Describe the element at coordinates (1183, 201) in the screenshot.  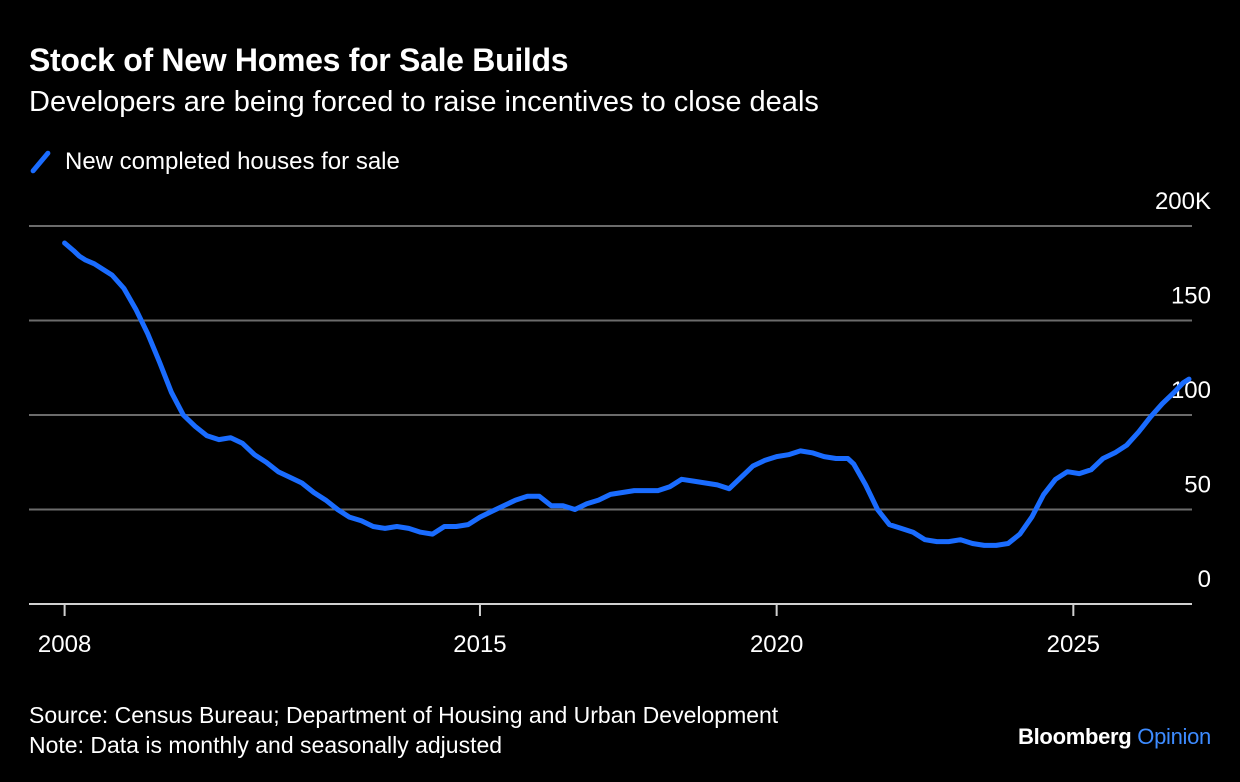
I see `y-tick-label: 200K` at that location.